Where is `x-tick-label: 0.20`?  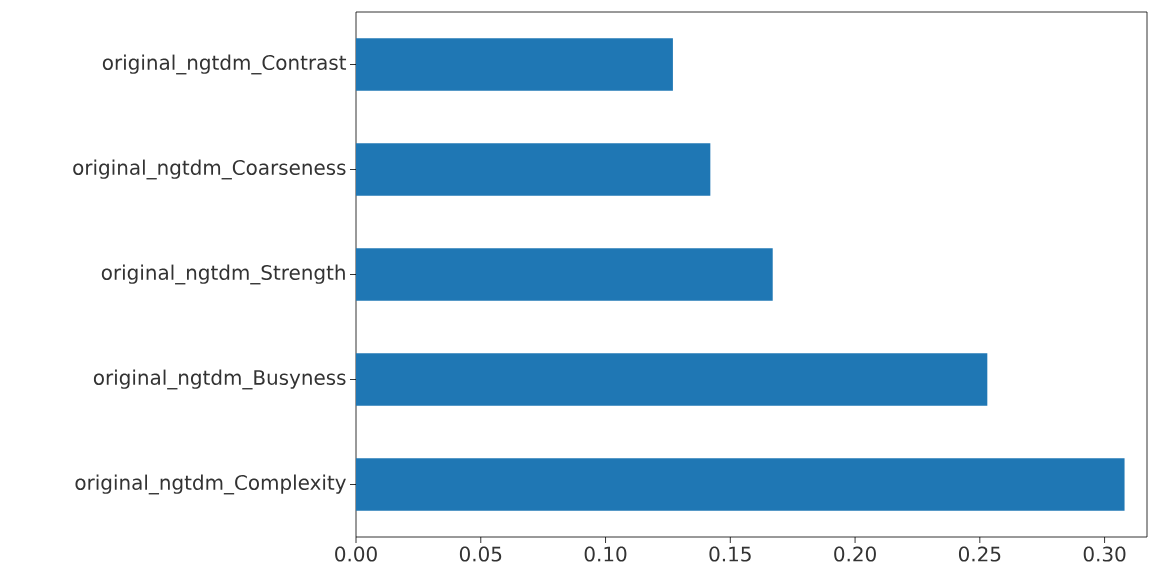 x-tick-label: 0.20 is located at coordinates (855, 554).